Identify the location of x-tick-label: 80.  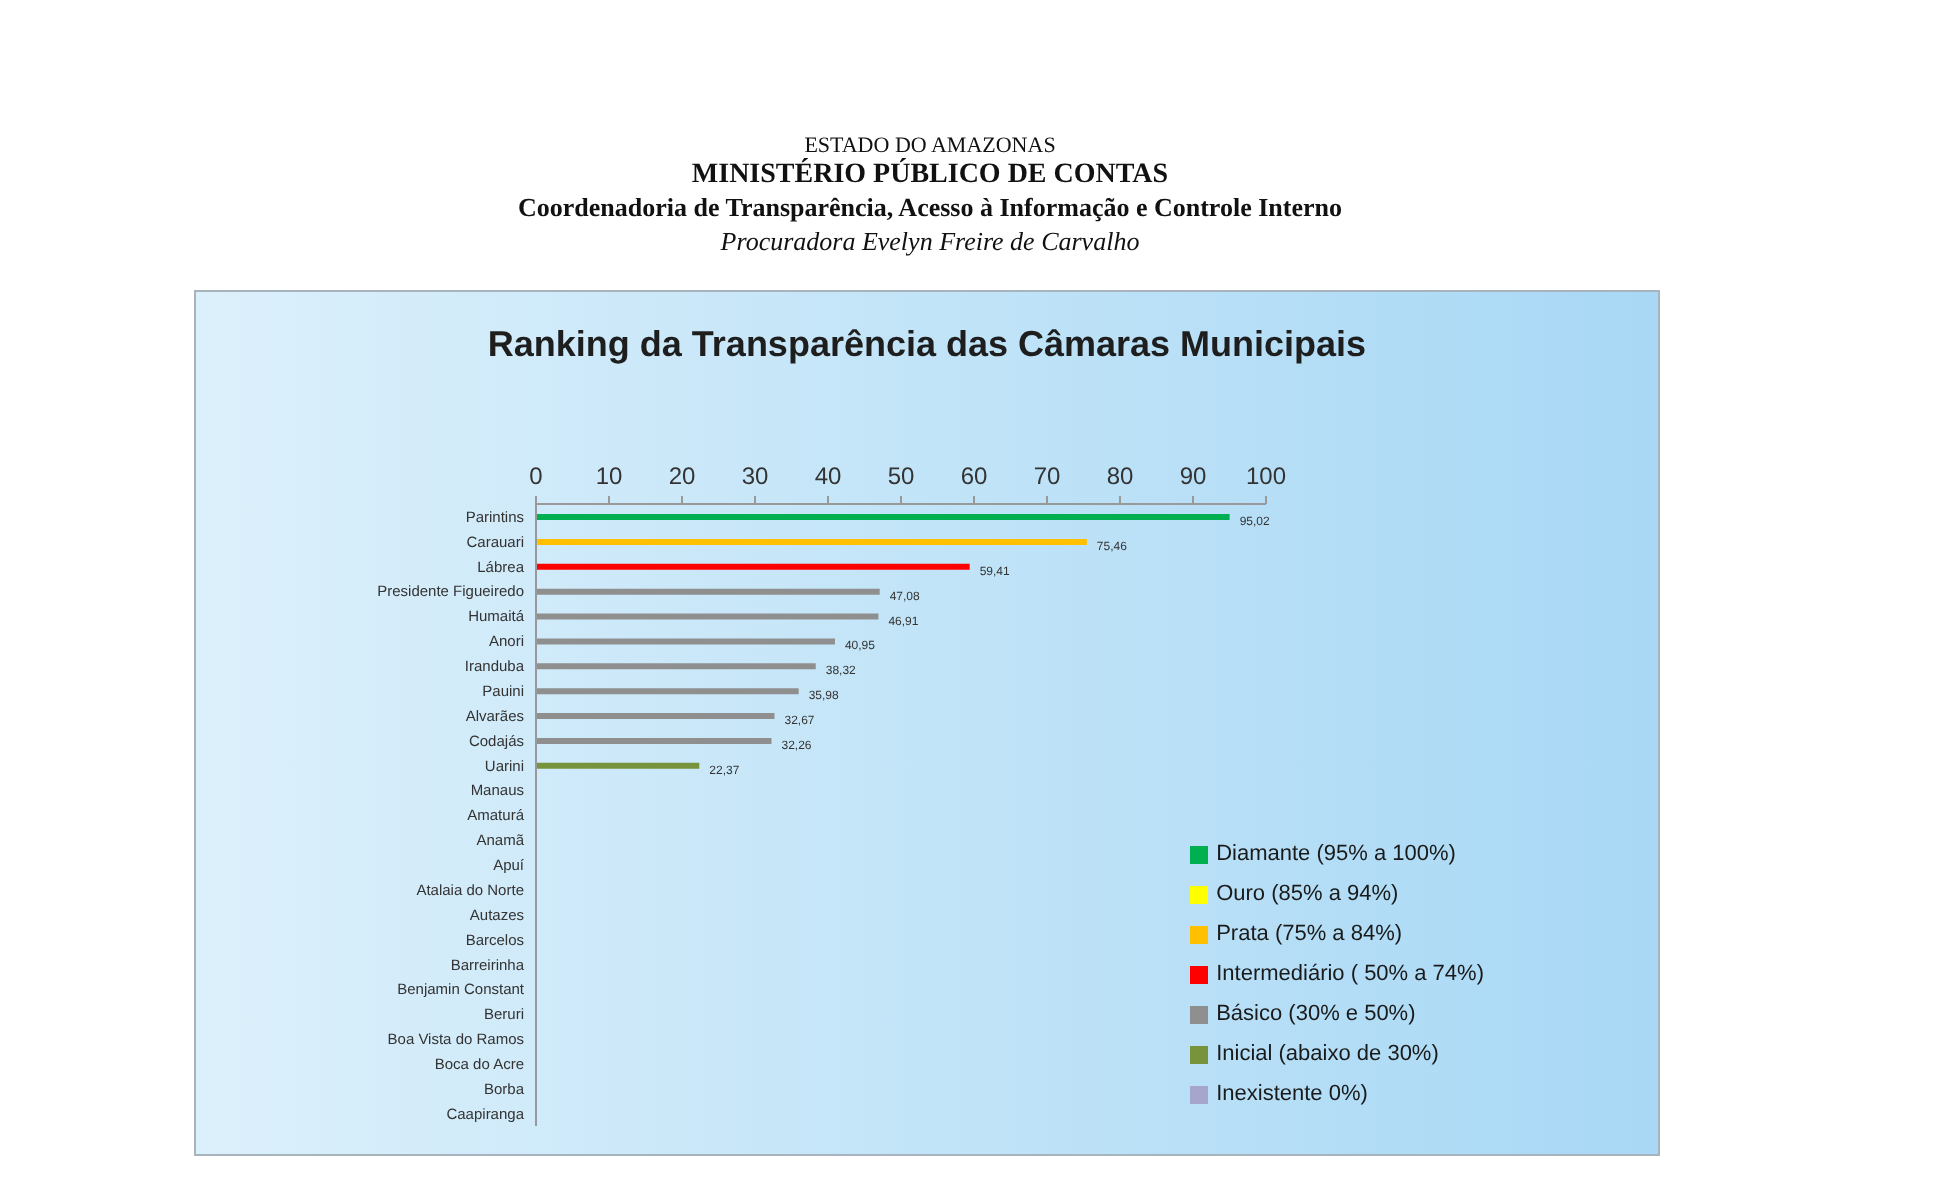
(1120, 476).